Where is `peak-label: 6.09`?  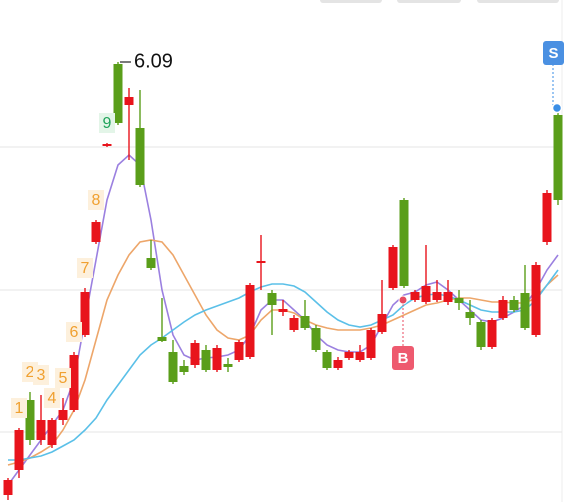
peak-label: 6.09 is located at coordinates (153, 61).